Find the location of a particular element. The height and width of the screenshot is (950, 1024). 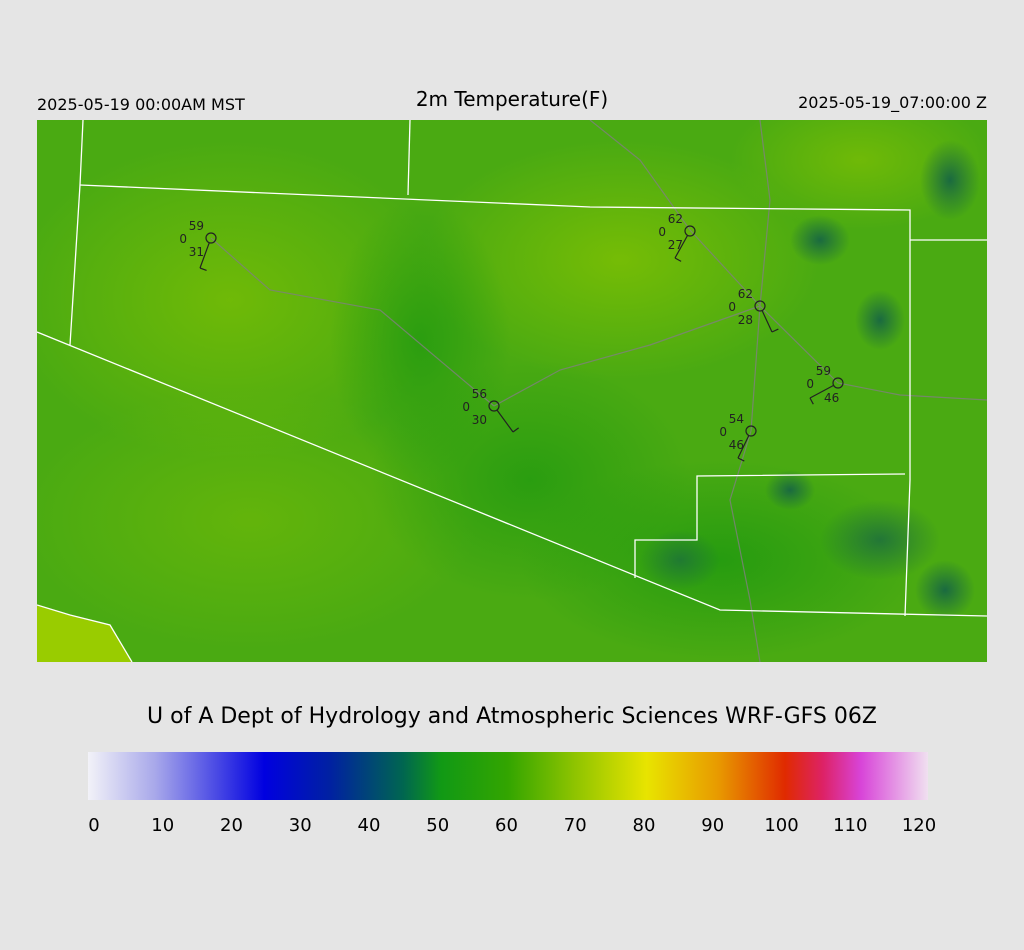

colorbar-tick-label: 80 is located at coordinates (644, 825).